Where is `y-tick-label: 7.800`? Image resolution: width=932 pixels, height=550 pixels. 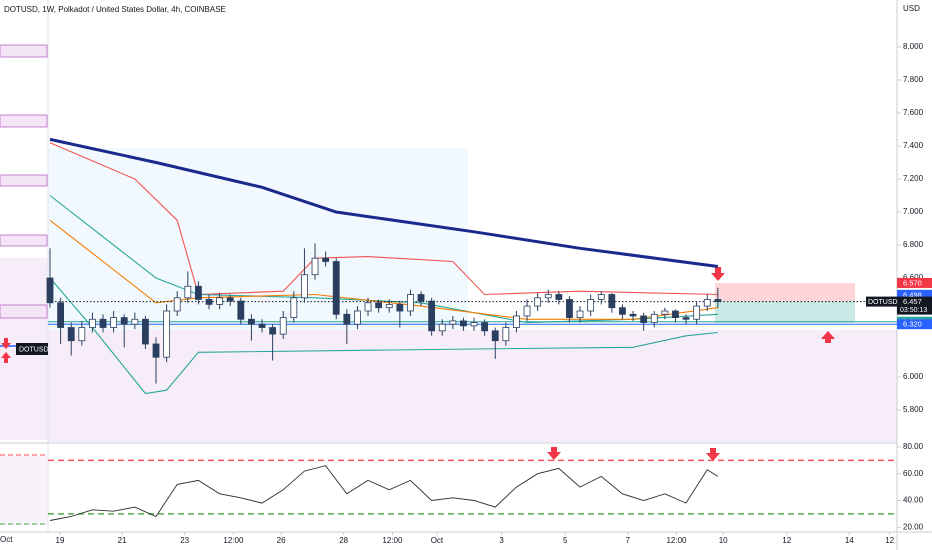
y-tick-label: 7.800 is located at coordinates (913, 79).